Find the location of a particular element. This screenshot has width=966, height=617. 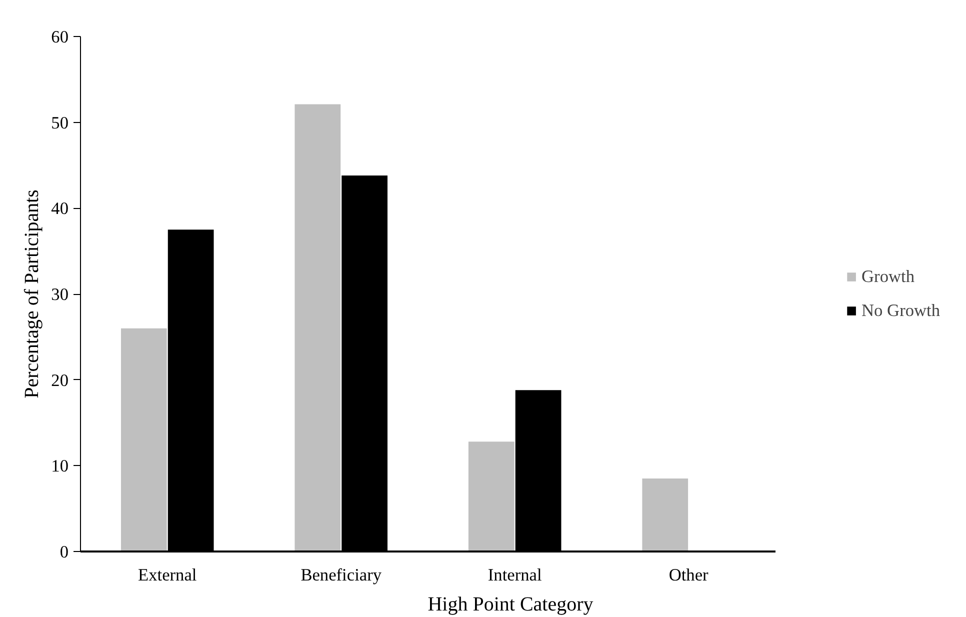

y-tick-label: 20 is located at coordinates (59, 380).